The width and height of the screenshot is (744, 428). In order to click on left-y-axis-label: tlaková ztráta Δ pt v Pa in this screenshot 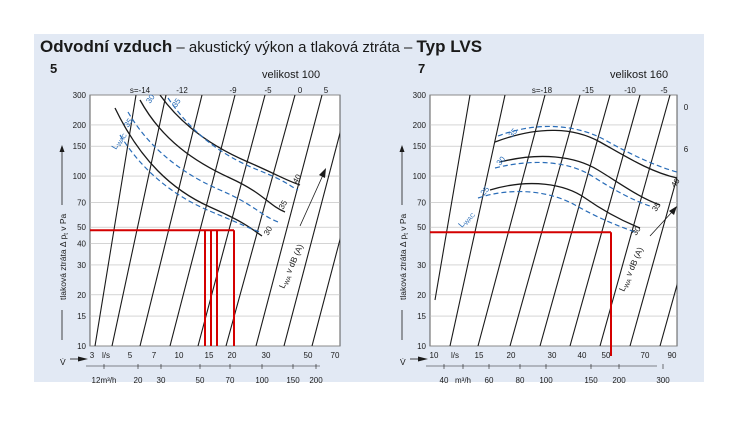, I will do `click(64, 256)`.